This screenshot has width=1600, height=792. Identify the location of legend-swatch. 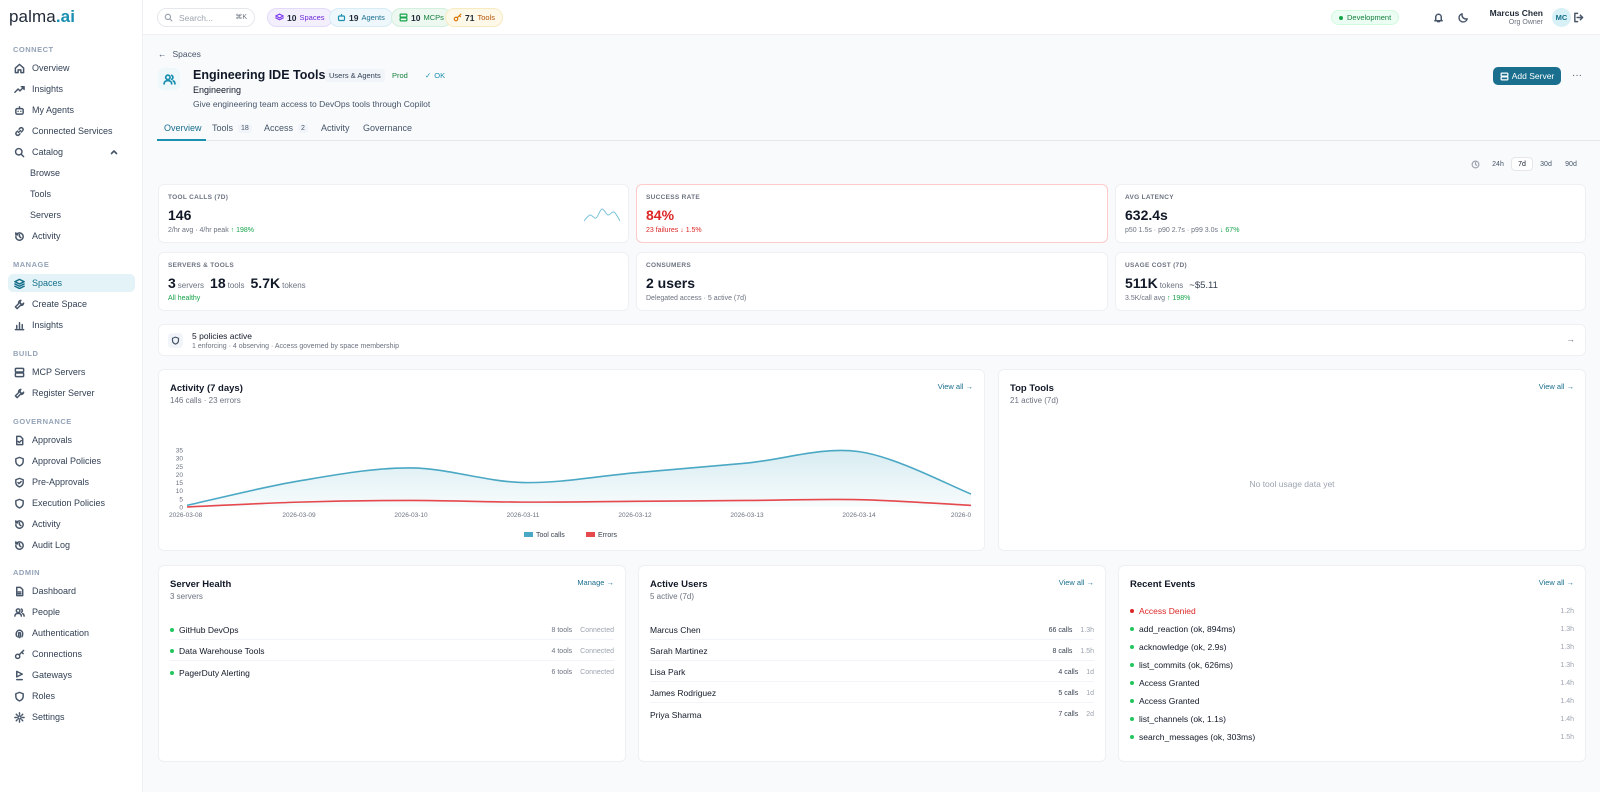
(528, 534).